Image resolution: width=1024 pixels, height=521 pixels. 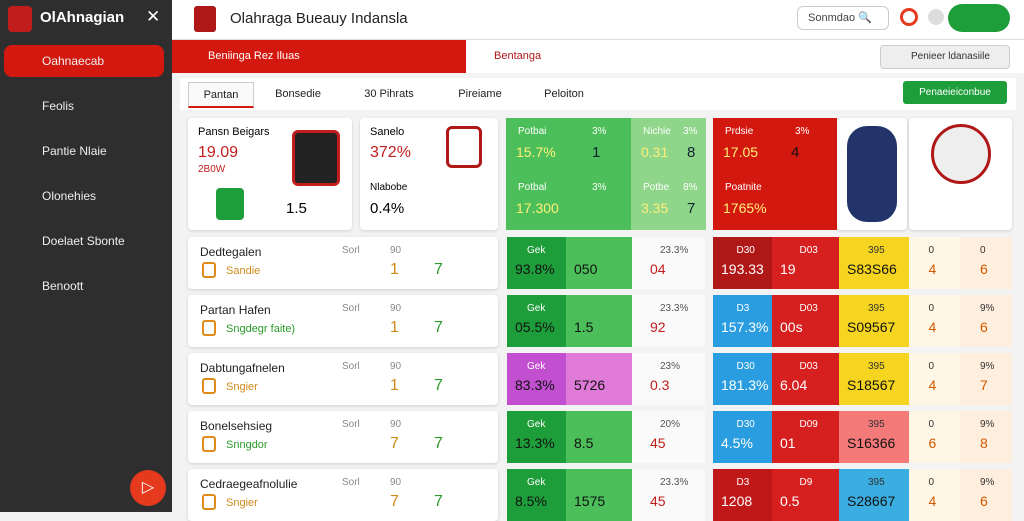 I want to click on subtab: Pantan, so click(x=221, y=95).